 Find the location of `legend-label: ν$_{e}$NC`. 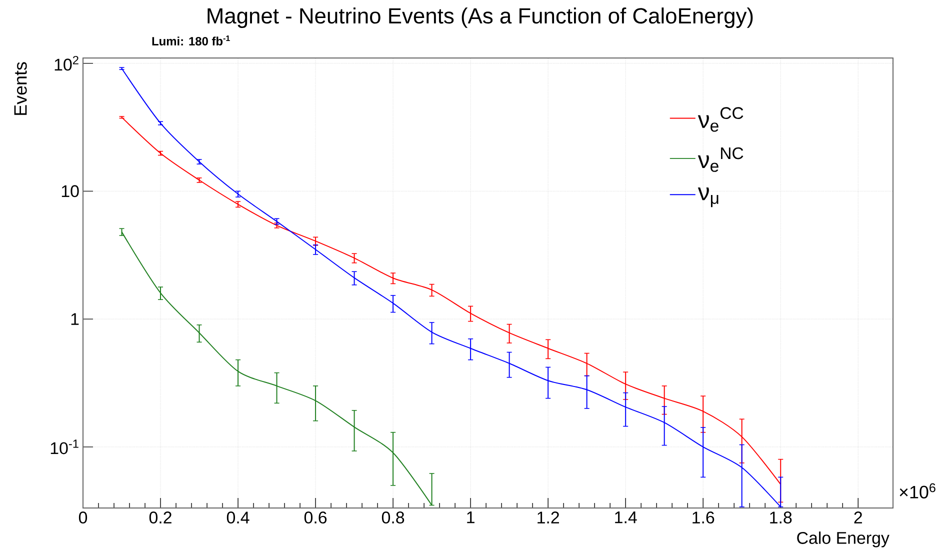

legend-label: ν$_{e}$NC is located at coordinates (721, 159).